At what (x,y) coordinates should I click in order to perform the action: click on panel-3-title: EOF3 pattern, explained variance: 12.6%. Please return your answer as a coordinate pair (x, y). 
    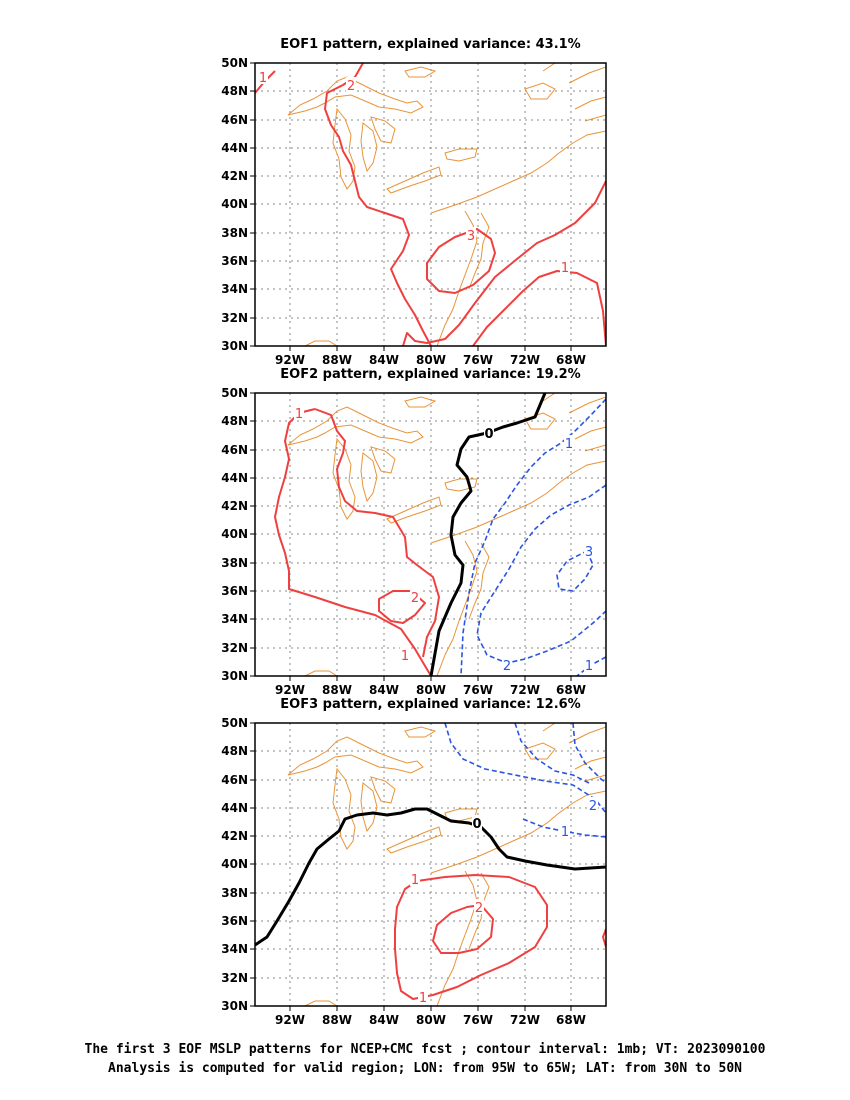
    Looking at the image, I should click on (430, 704).